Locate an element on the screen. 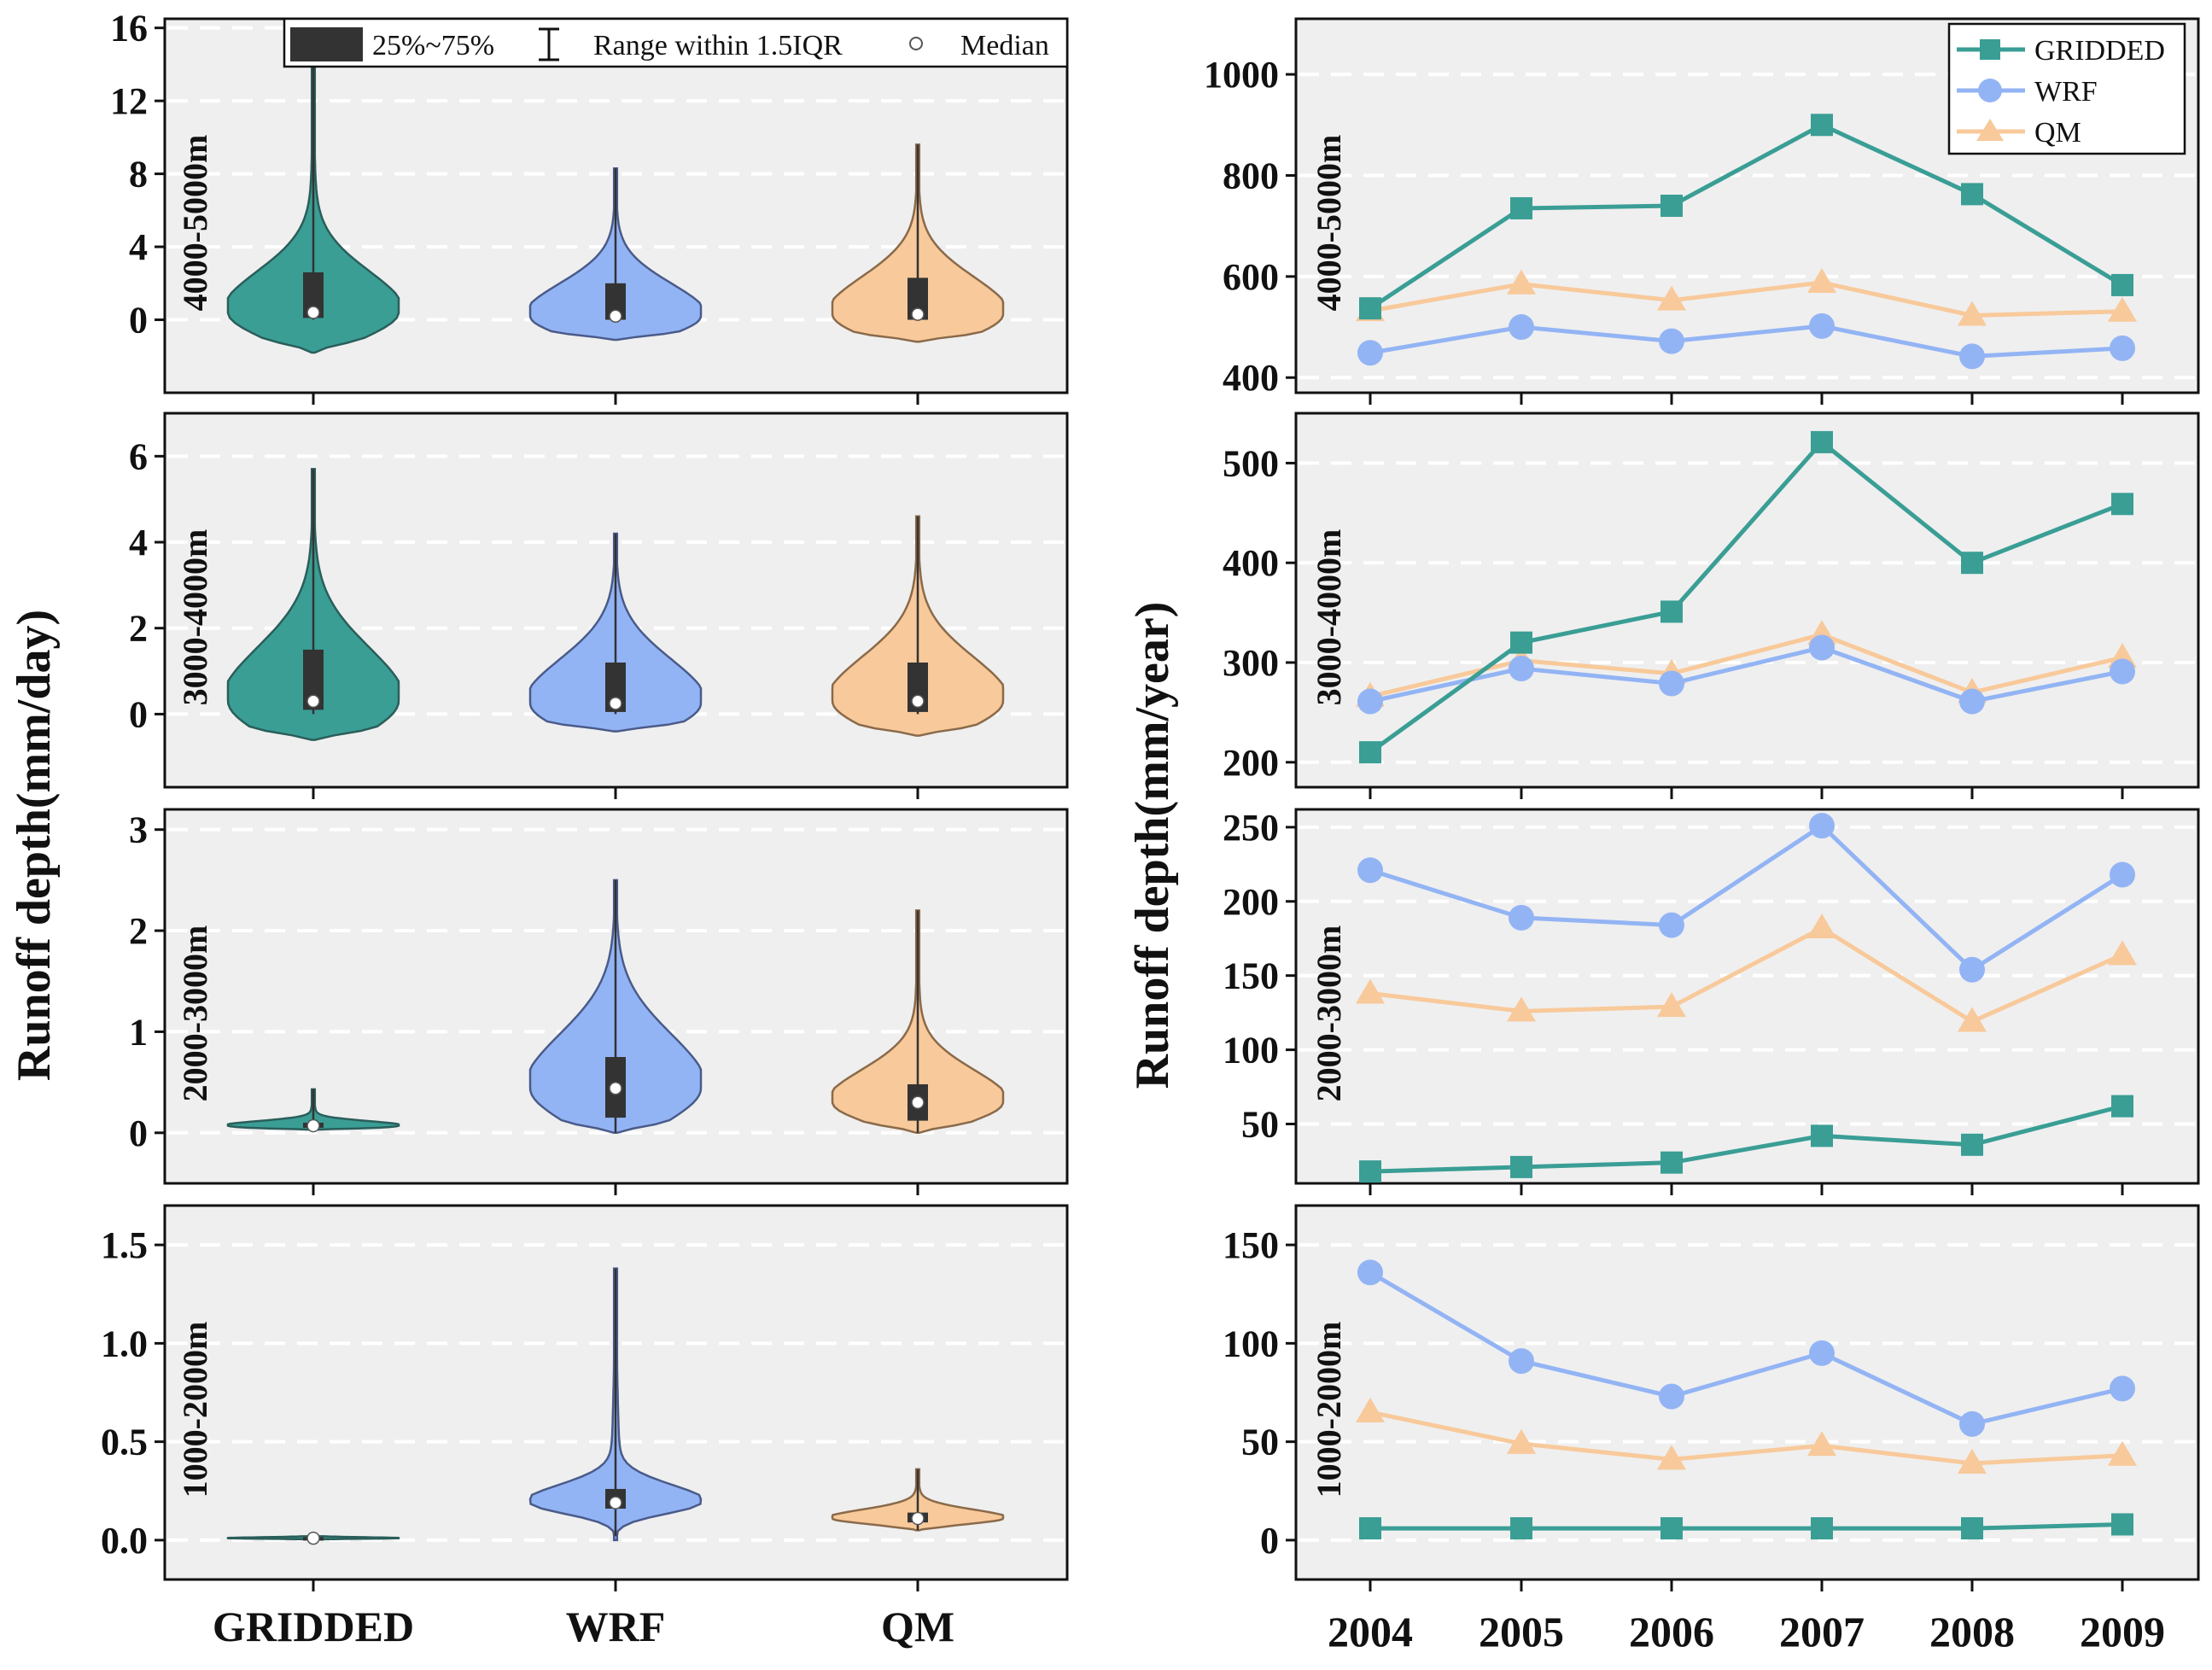  region-label: 4000-5000m is located at coordinates (1329, 223).